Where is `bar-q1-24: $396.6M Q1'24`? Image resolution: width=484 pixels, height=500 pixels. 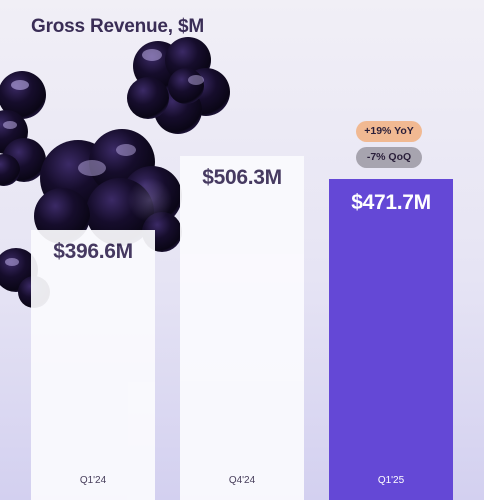 bar-q1-24: $396.6M Q1'24 is located at coordinates (93, 365).